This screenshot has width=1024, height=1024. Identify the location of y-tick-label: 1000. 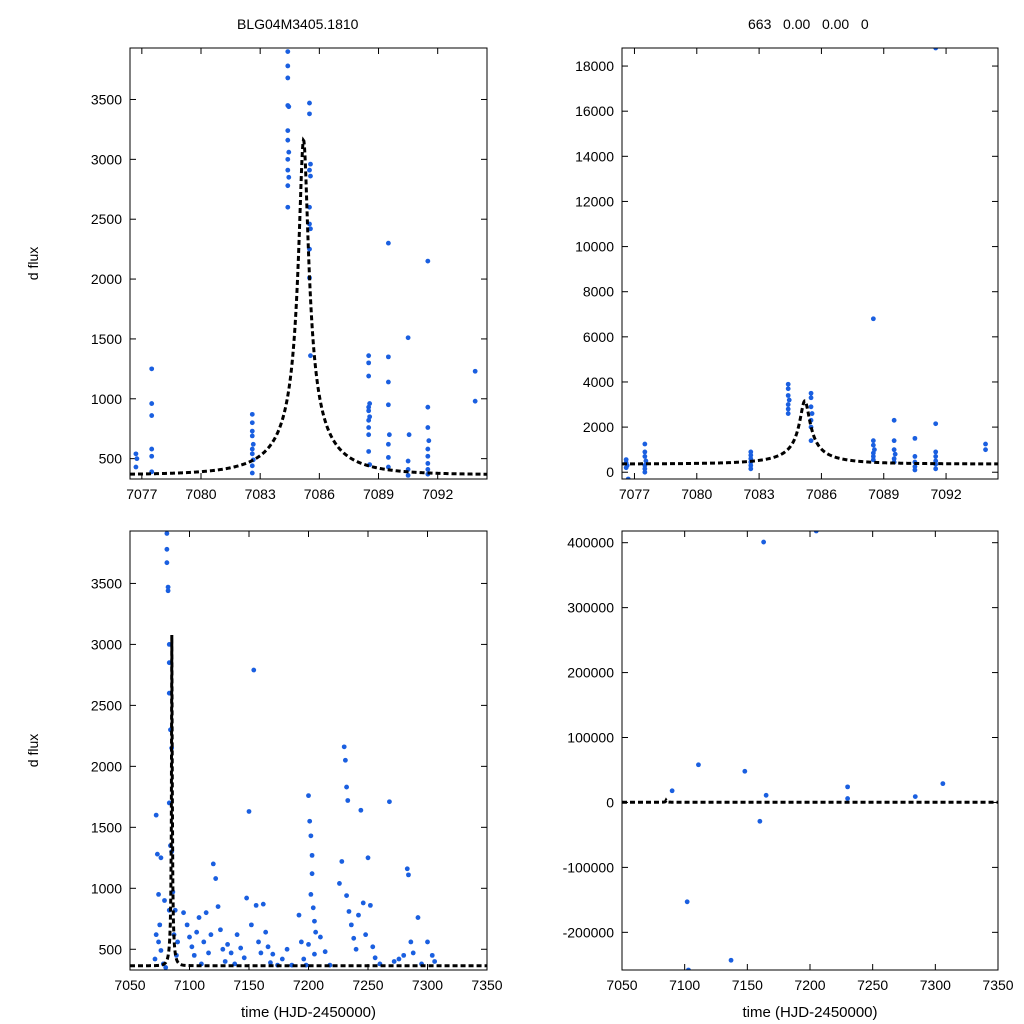
(106, 888).